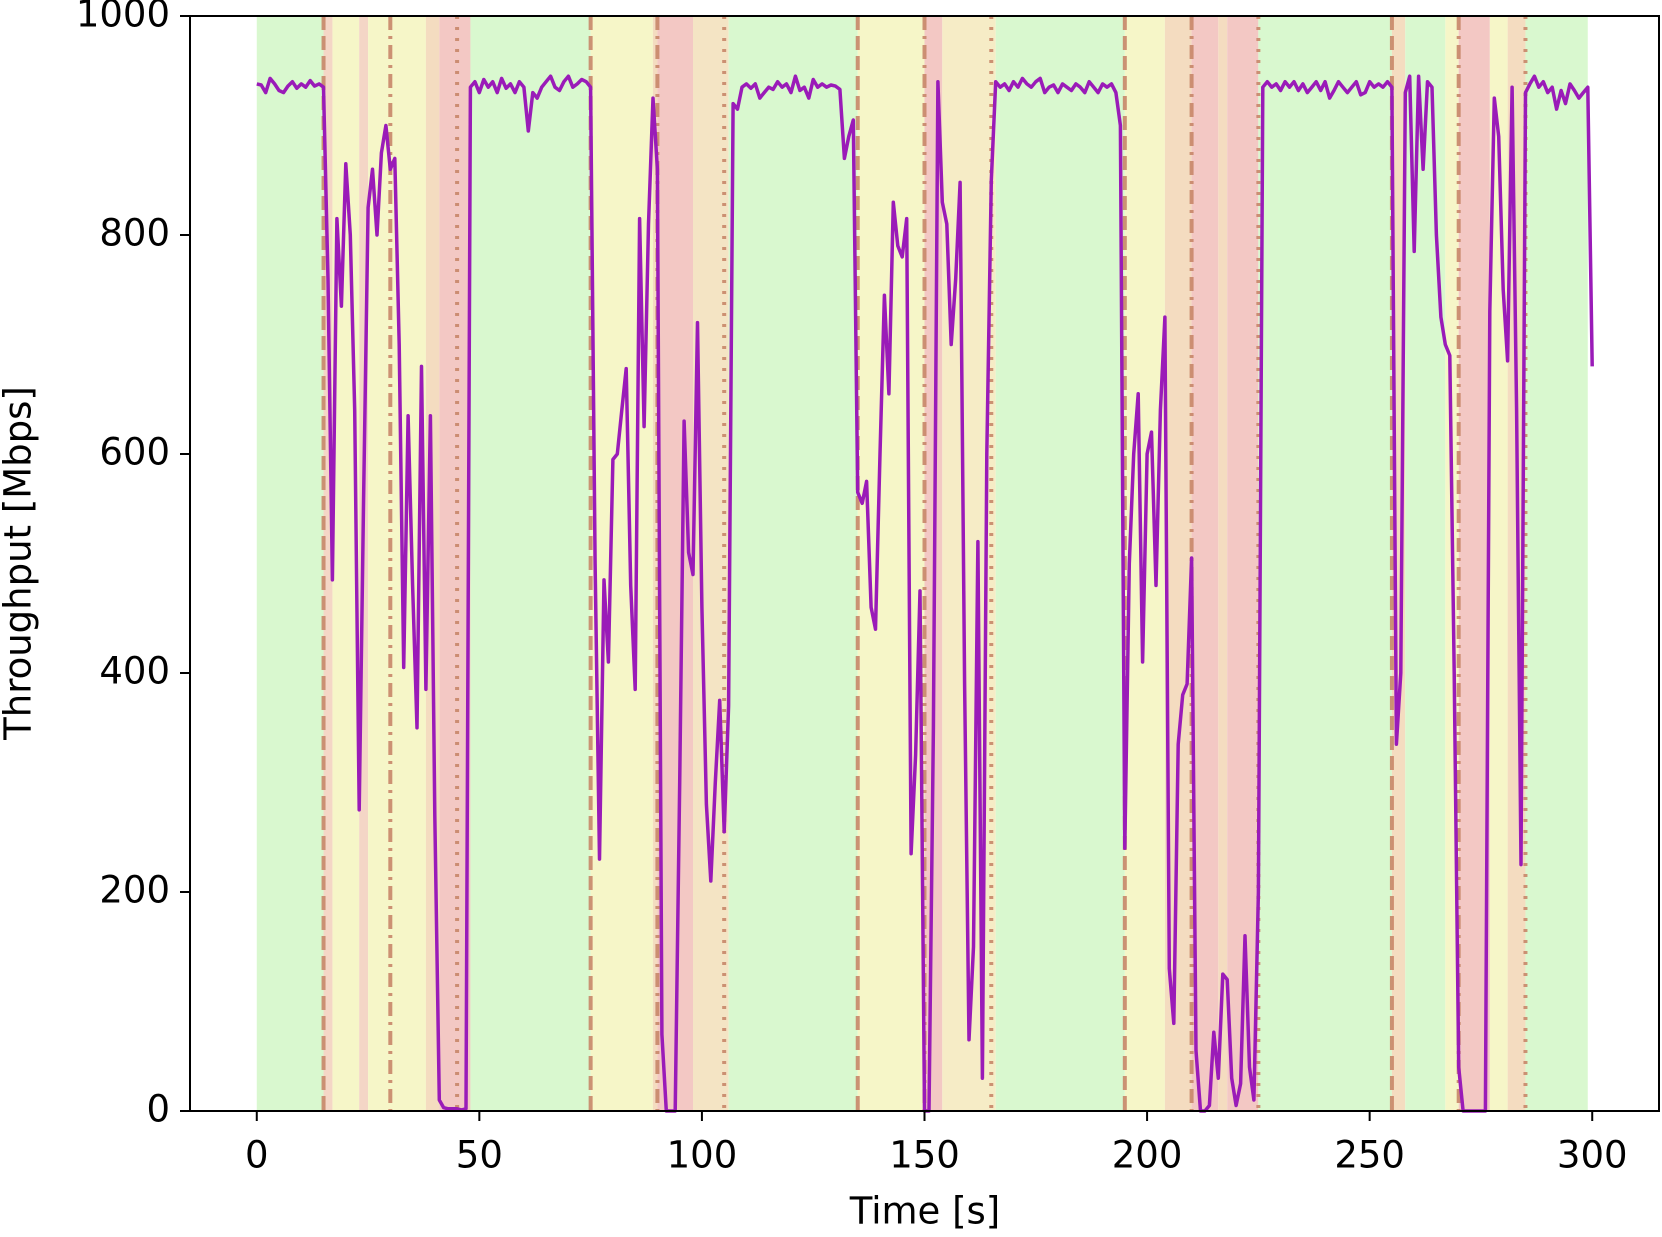 The width and height of the screenshot is (1662, 1237). Describe the element at coordinates (924, 1155) in the screenshot. I see `x-tick-label: 150` at that location.